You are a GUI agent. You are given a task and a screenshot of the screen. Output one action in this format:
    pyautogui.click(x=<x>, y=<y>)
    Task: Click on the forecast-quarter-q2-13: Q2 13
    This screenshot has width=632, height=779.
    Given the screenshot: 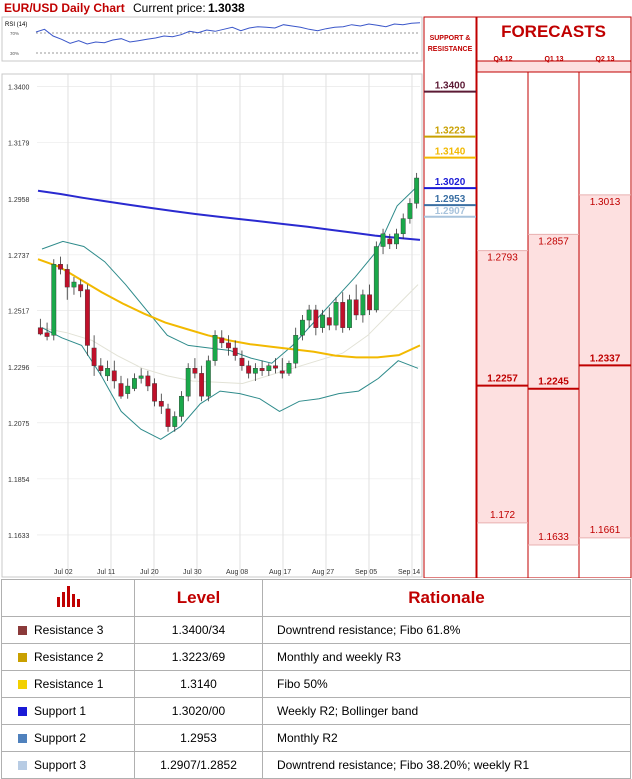 What is the action you would take?
    pyautogui.click(x=605, y=59)
    